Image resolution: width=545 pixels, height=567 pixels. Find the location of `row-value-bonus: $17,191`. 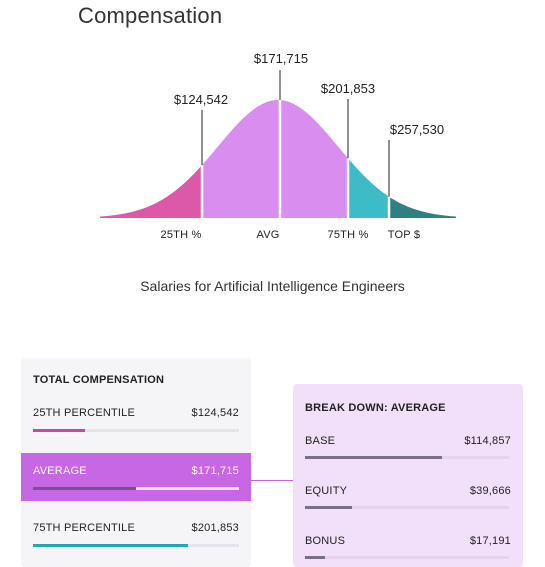

row-value-bonus: $17,191 is located at coordinates (490, 541).